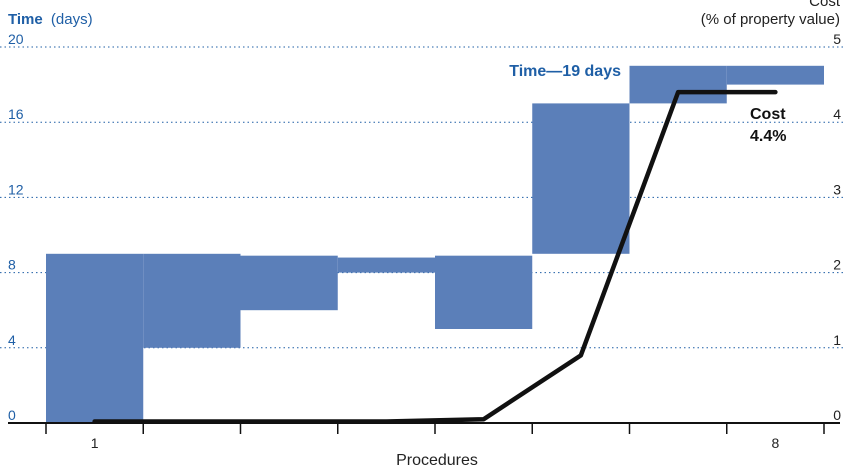 This screenshot has height=469, width=846. Describe the element at coordinates (12, 415) in the screenshot. I see `y-left-tick-label: 0` at that location.